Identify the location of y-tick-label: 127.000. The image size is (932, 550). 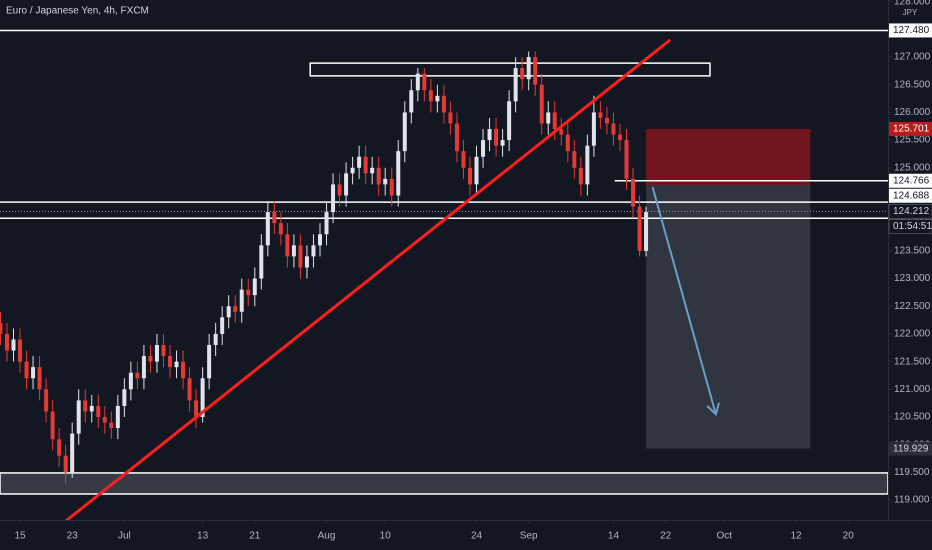
(912, 57).